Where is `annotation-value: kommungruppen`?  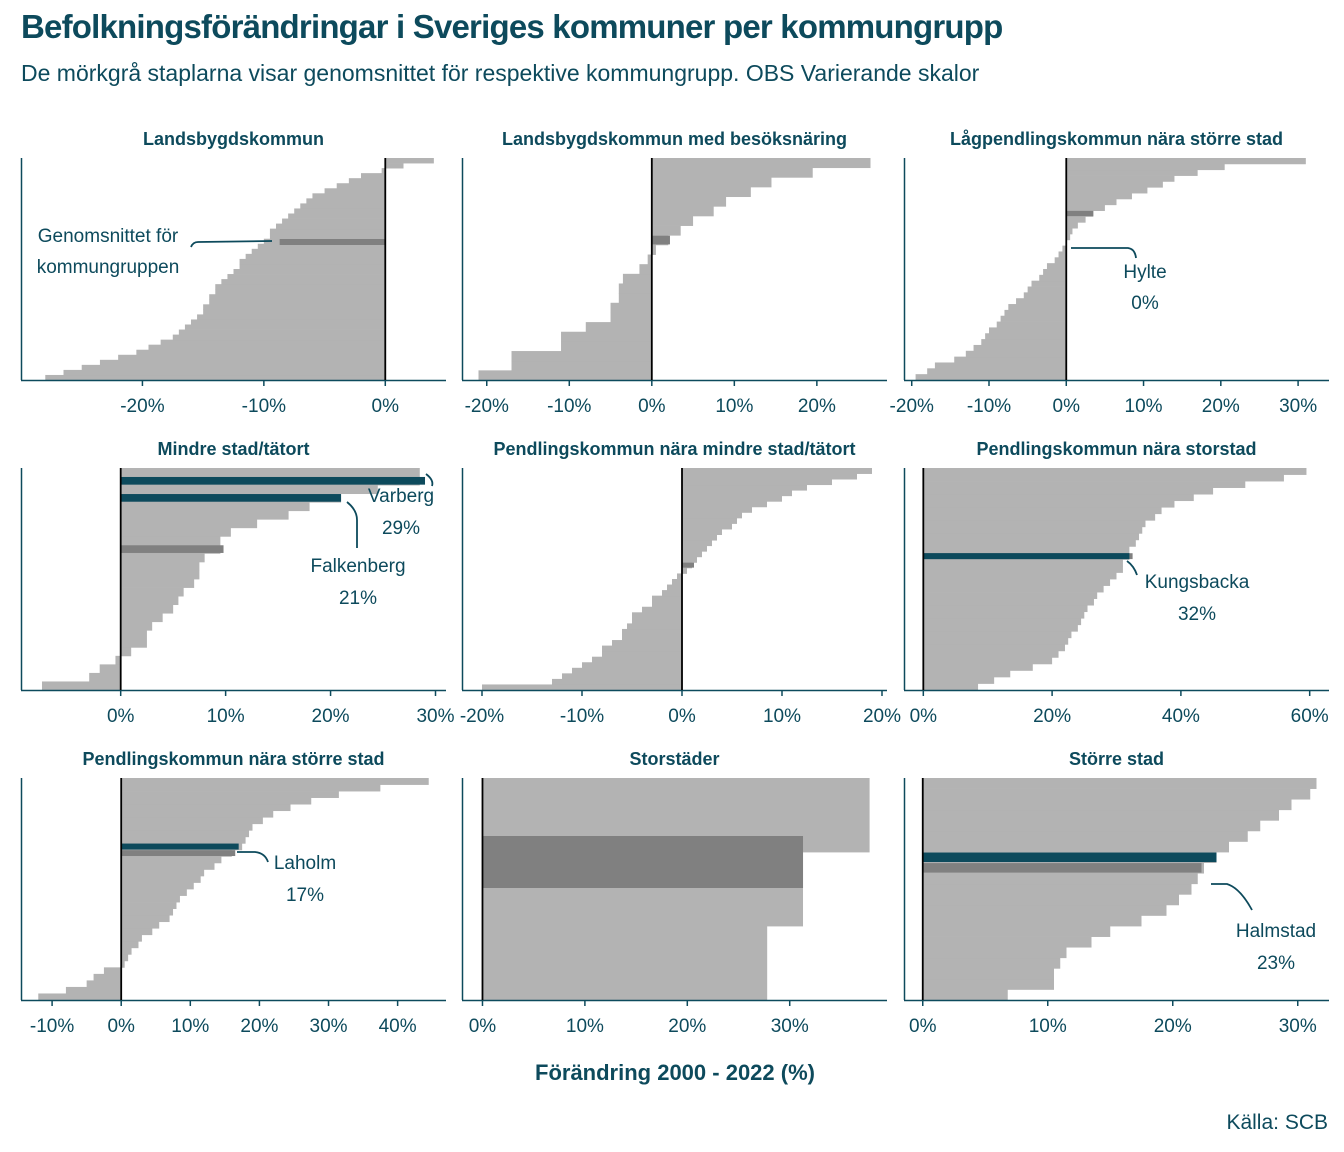
annotation-value: kommungruppen is located at coordinates (108, 267).